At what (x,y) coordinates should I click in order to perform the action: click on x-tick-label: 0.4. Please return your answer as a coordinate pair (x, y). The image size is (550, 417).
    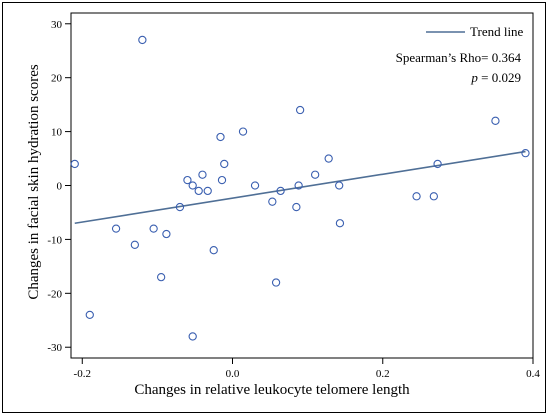
    Looking at the image, I should click on (533, 374).